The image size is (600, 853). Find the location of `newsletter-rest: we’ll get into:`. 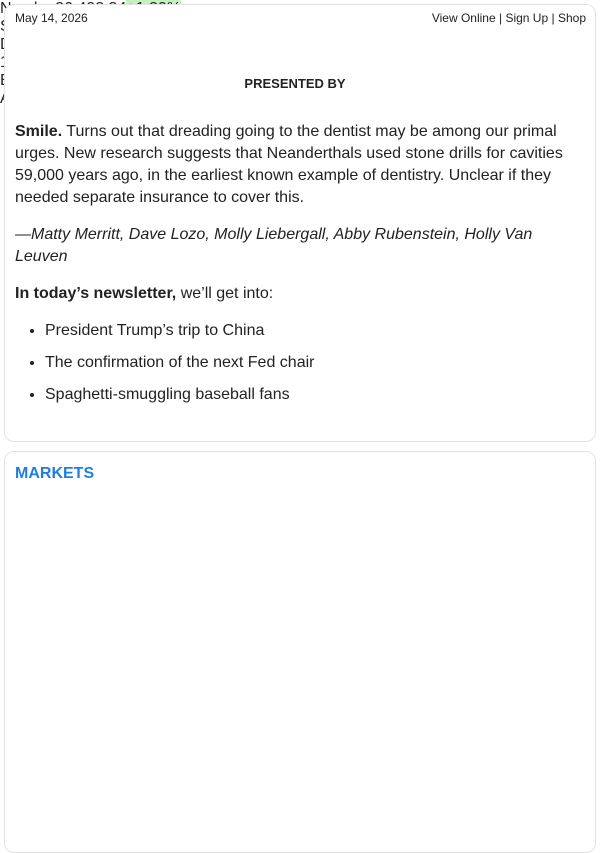

newsletter-rest: we’ll get into: is located at coordinates (227, 293).